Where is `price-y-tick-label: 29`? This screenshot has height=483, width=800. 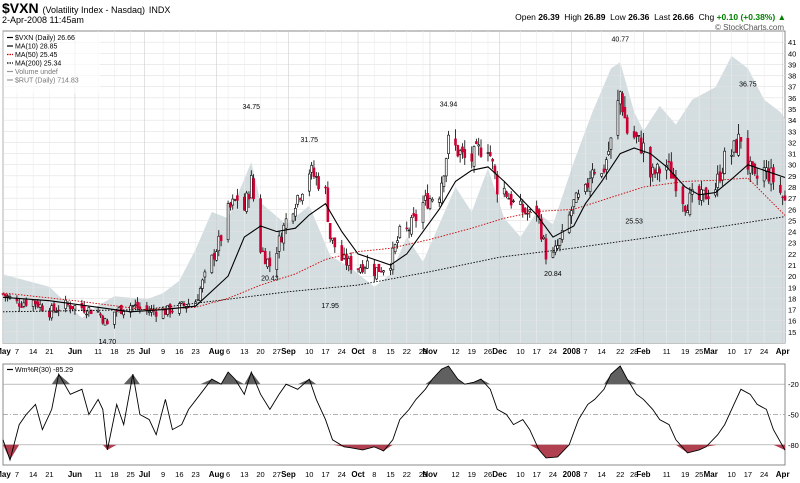 price-y-tick-label: 29 is located at coordinates (792, 176).